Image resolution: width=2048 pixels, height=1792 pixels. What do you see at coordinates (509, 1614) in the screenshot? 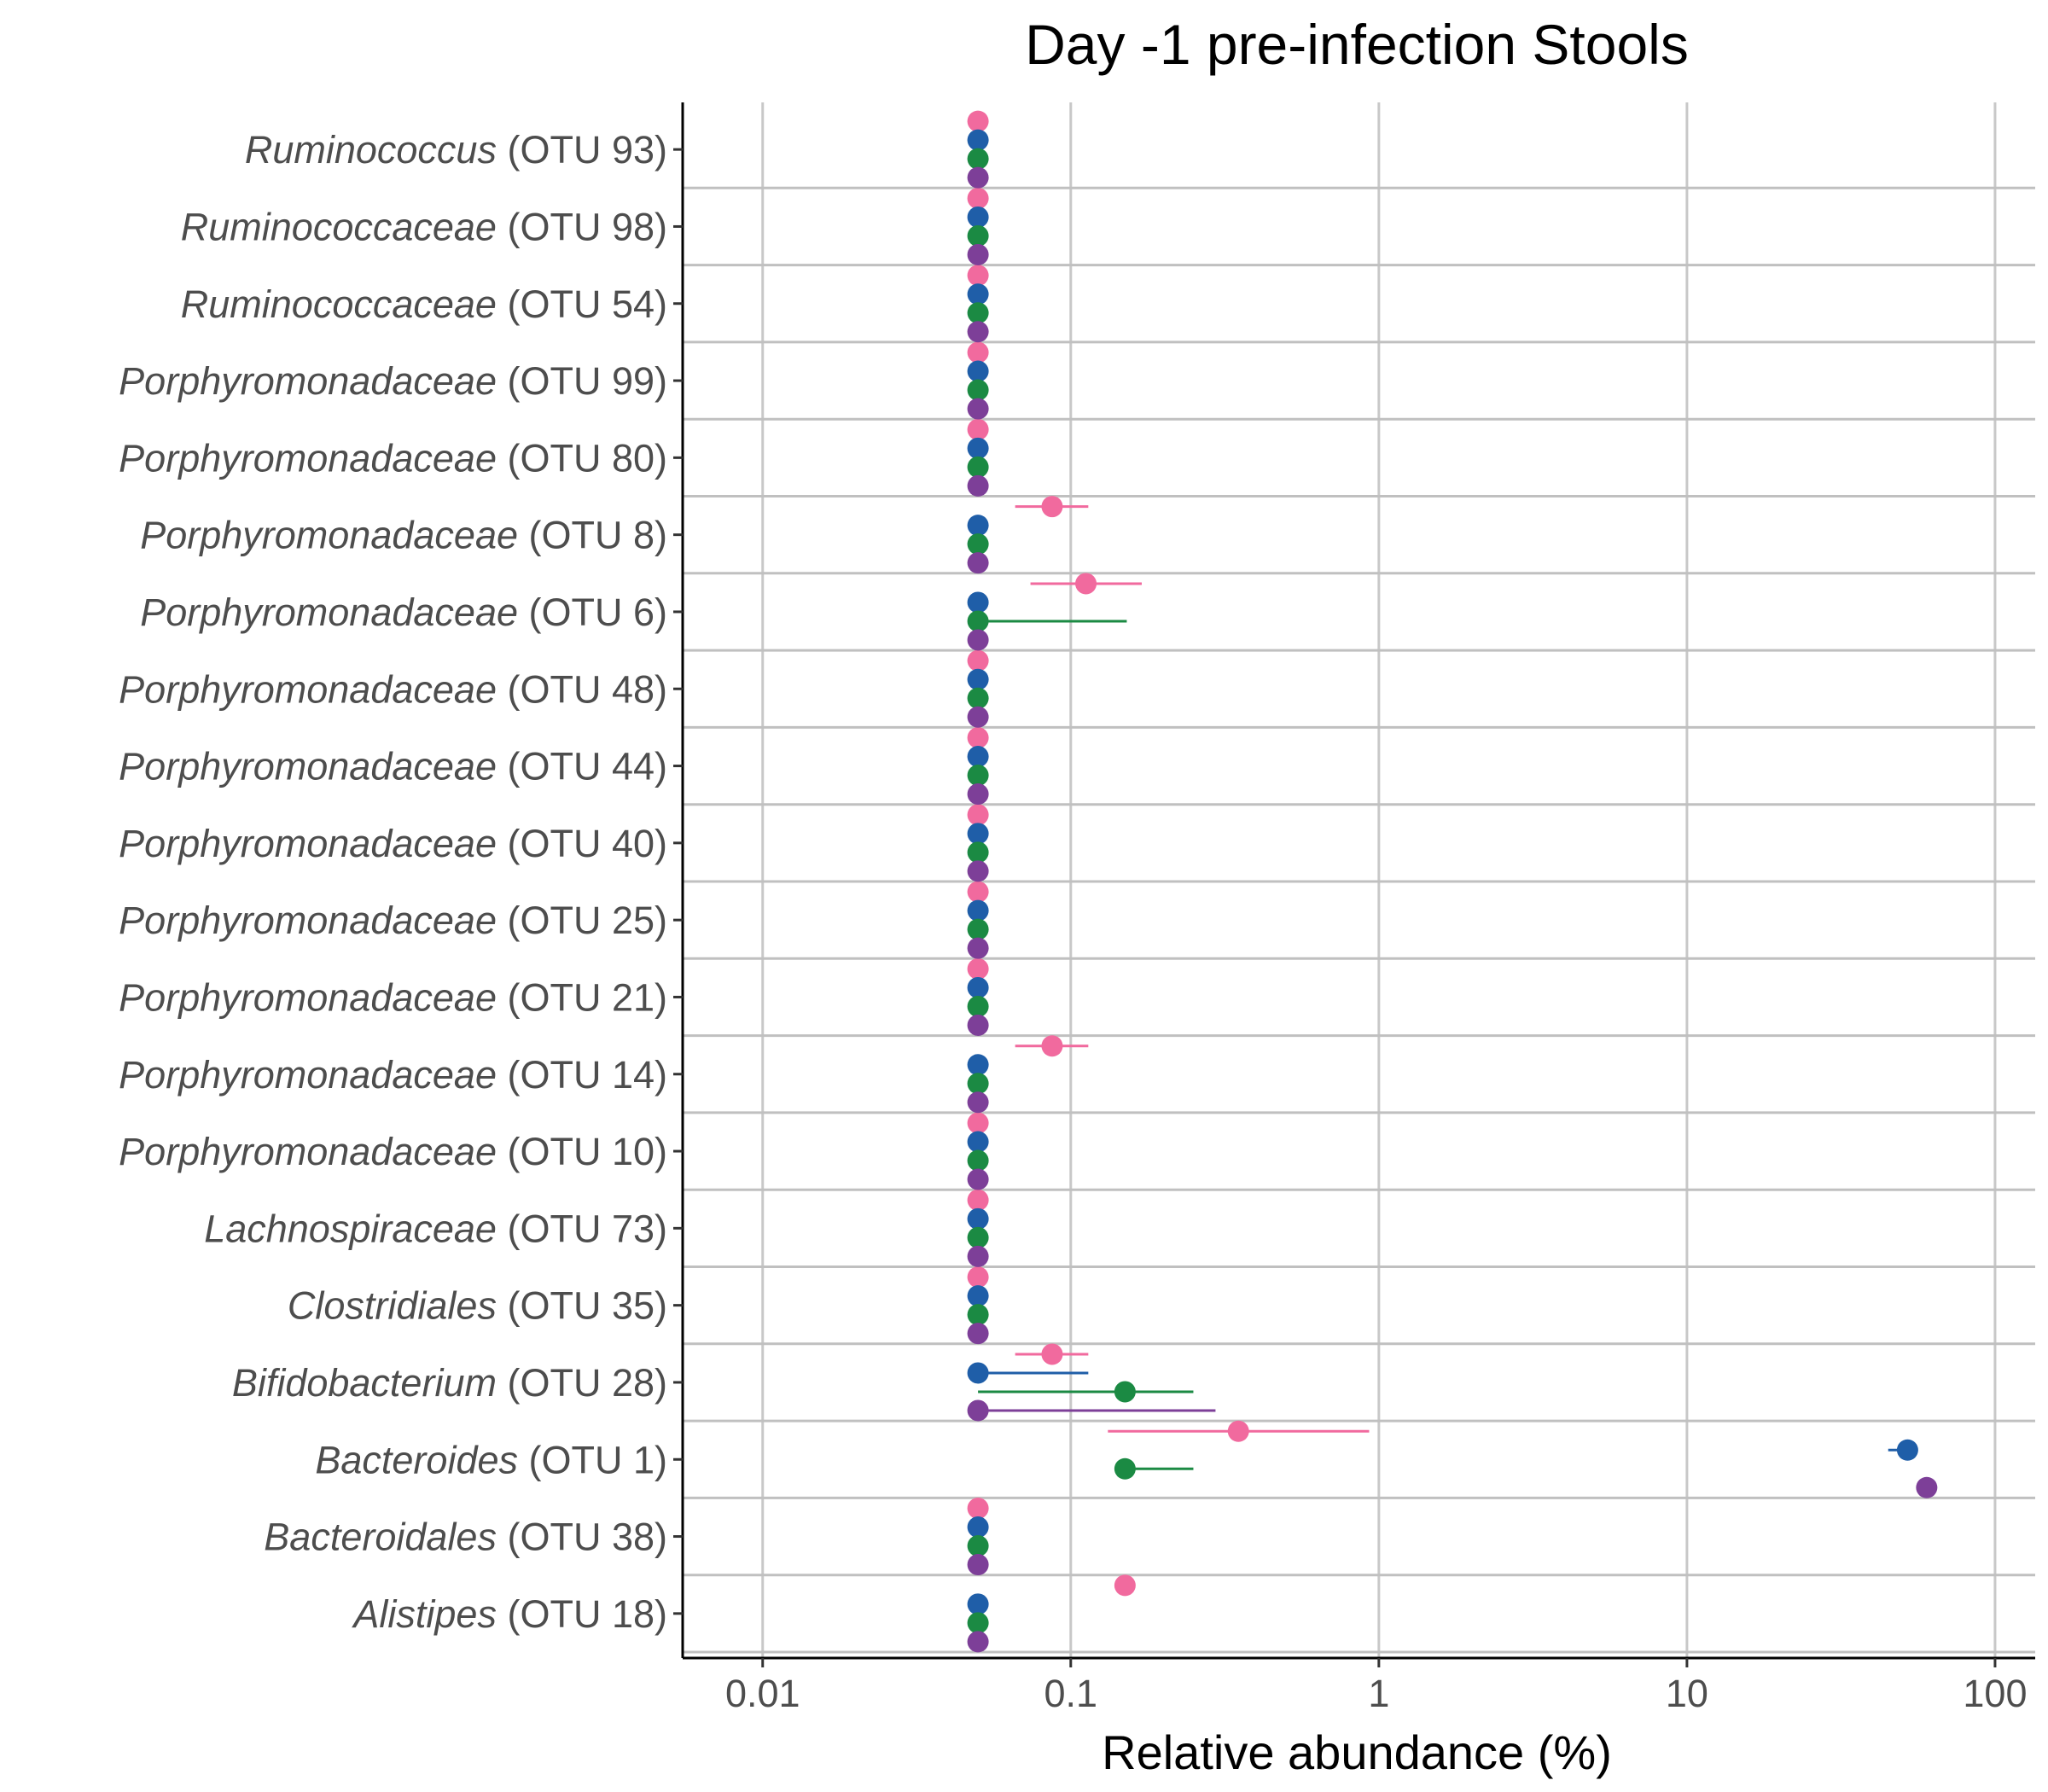
I see `y-tick-label: Alistipes (OTU 18)` at bounding box center [509, 1614].